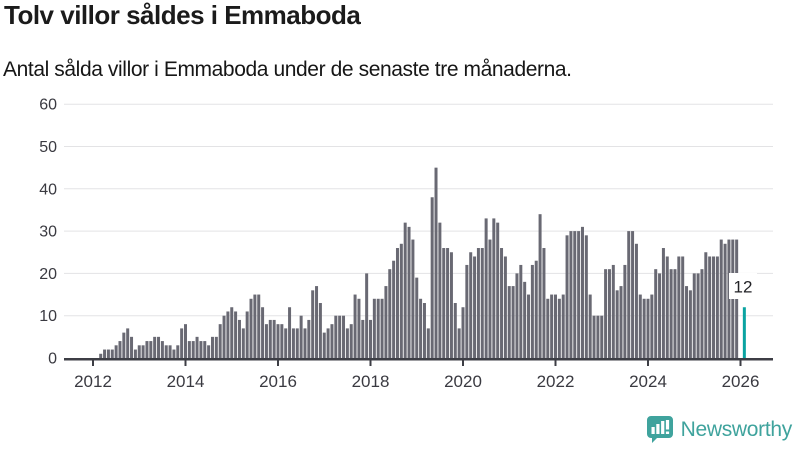 The image size is (800, 450). Describe the element at coordinates (556, 381) in the screenshot. I see `x-axis-tick-label: 2022` at that location.